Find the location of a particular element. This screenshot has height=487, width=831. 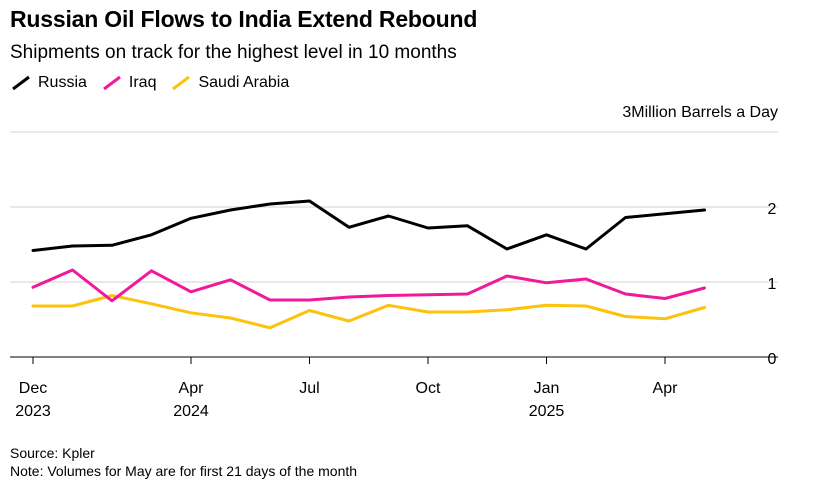

legend-swatch-iraq is located at coordinates (112, 83).